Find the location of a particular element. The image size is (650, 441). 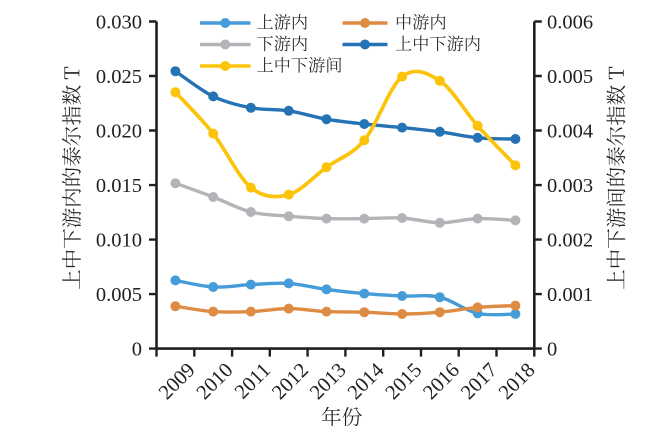

svg-text: 0.010 is located at coordinates (119, 240).